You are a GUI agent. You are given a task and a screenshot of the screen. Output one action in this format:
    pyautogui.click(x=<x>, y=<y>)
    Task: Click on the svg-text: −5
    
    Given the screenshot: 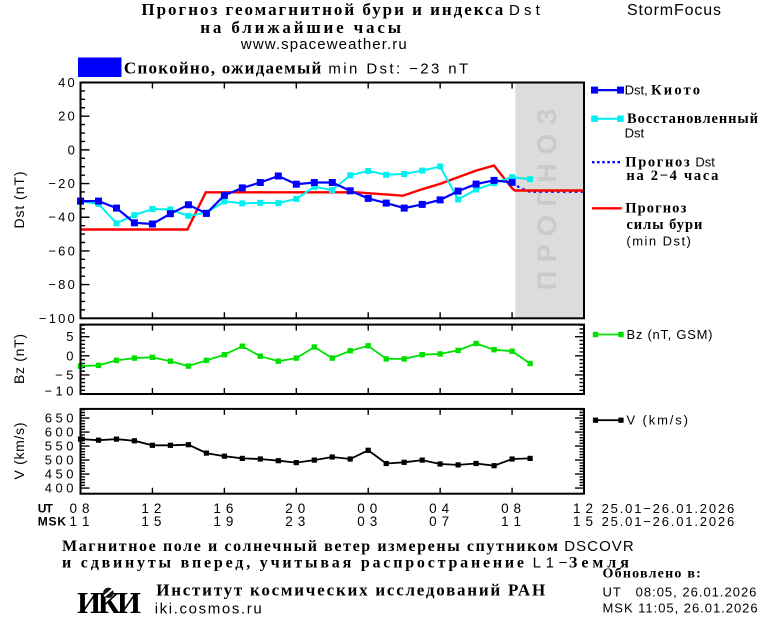 What is the action you would take?
    pyautogui.click(x=66, y=374)
    